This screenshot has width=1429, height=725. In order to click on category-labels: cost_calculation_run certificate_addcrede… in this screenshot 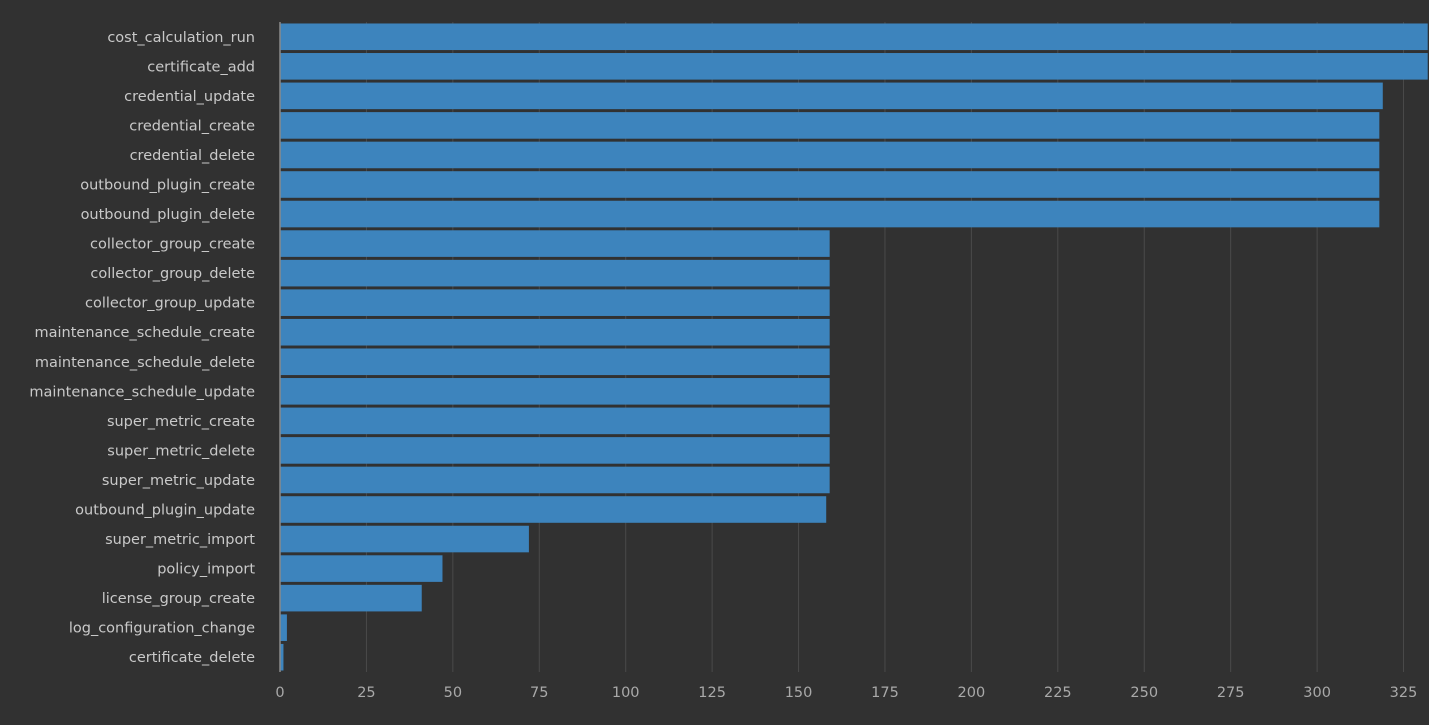, I will do `click(142, 348)`.